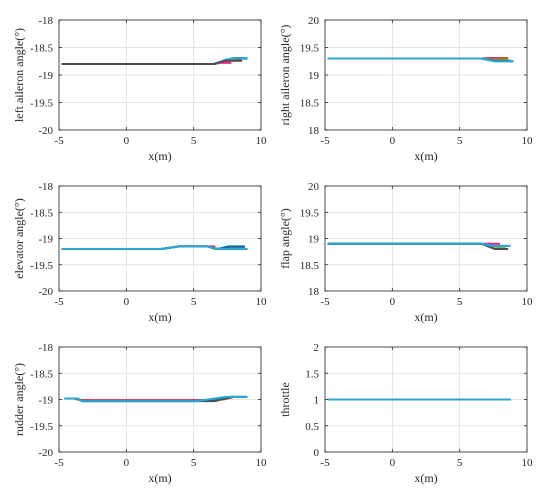 This screenshot has height=497, width=550. Describe the element at coordinates (19, 238) in the screenshot. I see `y-axis-label: elevator angle(°)` at that location.